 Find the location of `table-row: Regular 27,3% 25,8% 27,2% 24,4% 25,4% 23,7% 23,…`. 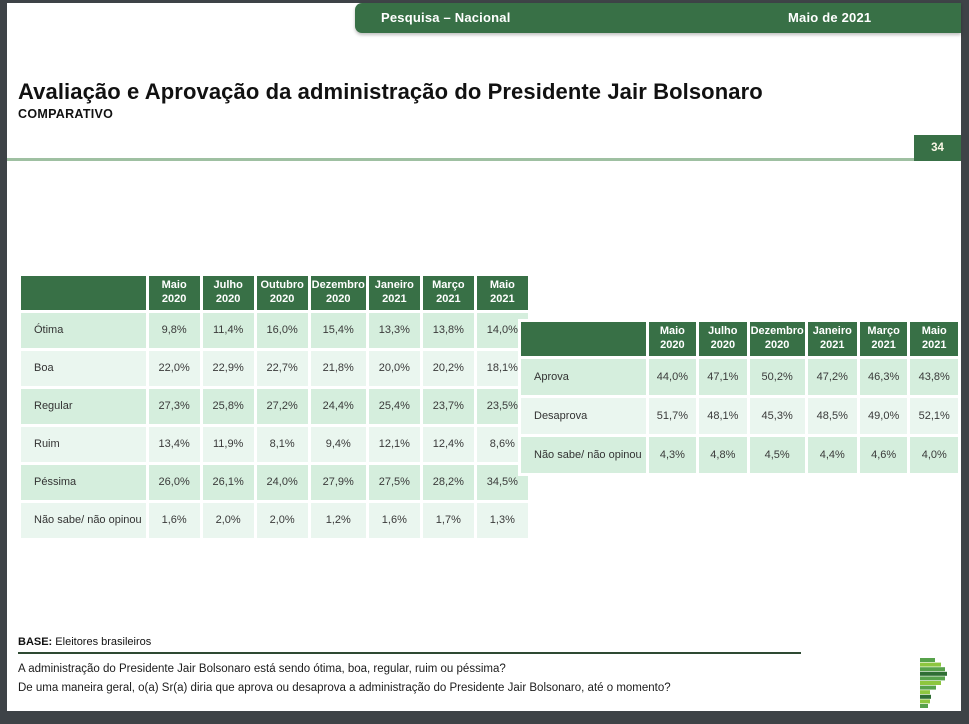

table-row: Regular 27,3% 25,8% 27,2% 24,4% 25,4% 23,7% 23,… is located at coordinates (274, 406).